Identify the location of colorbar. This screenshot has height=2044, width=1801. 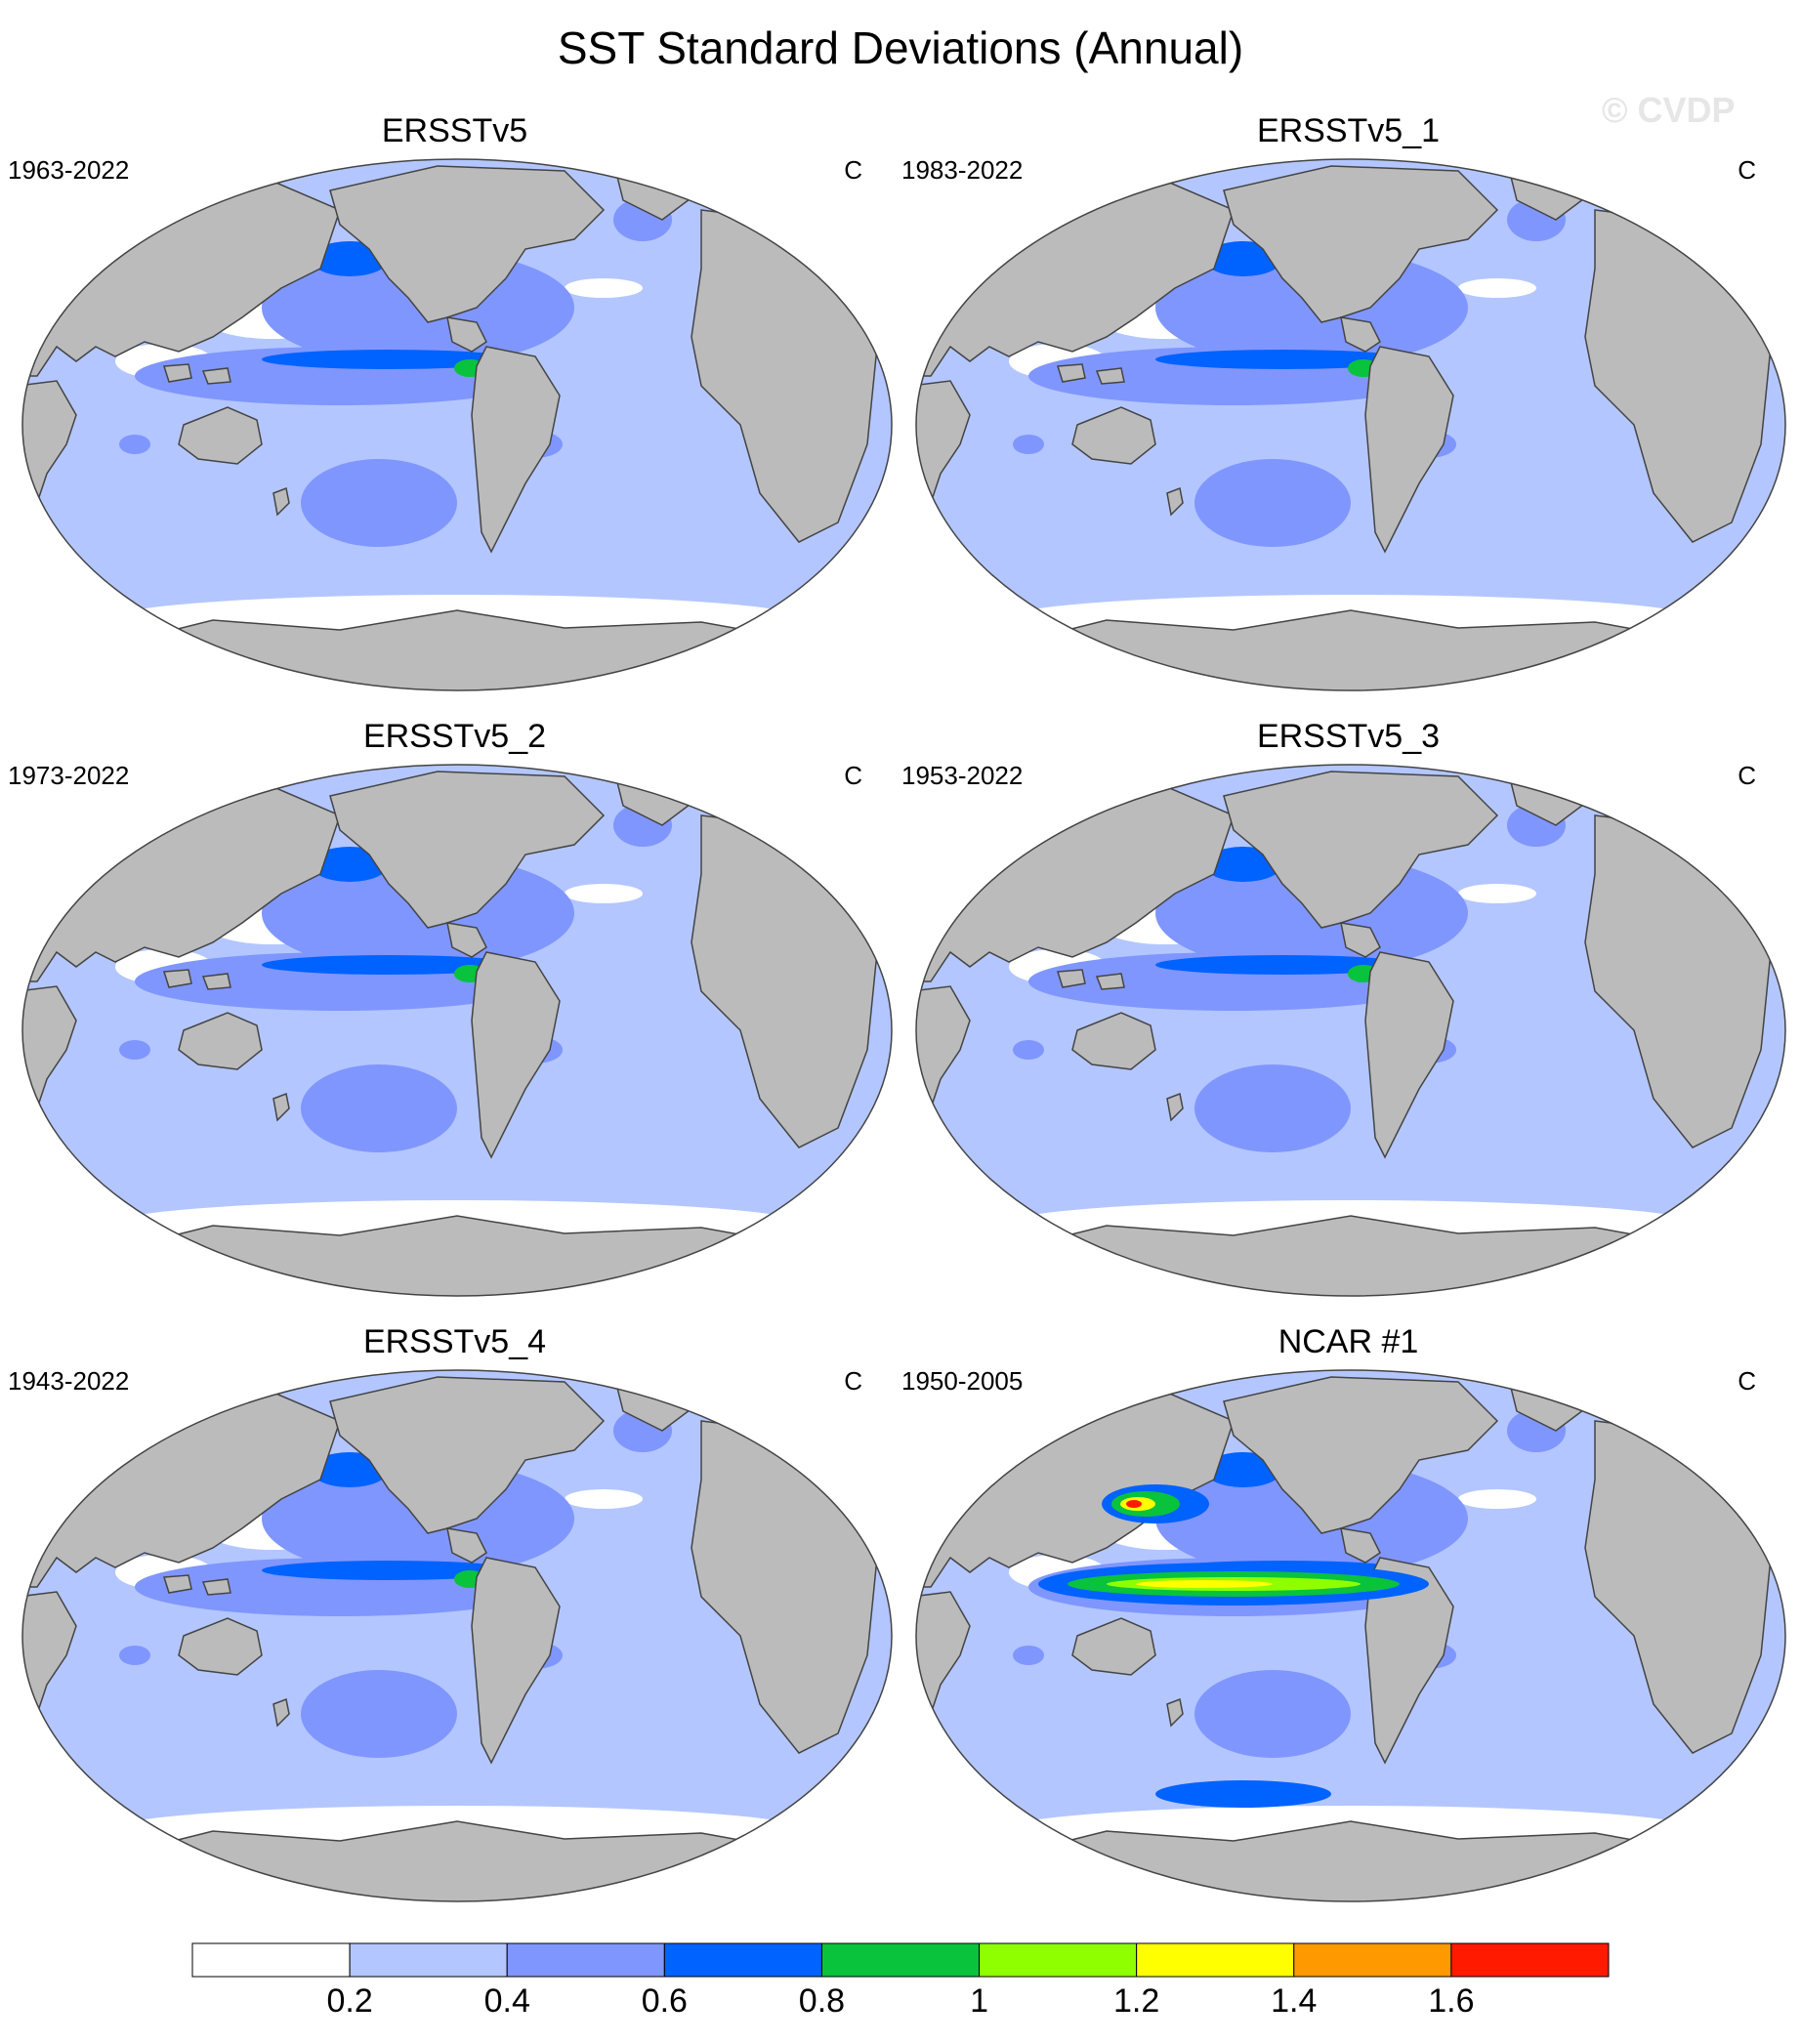
(900, 1960).